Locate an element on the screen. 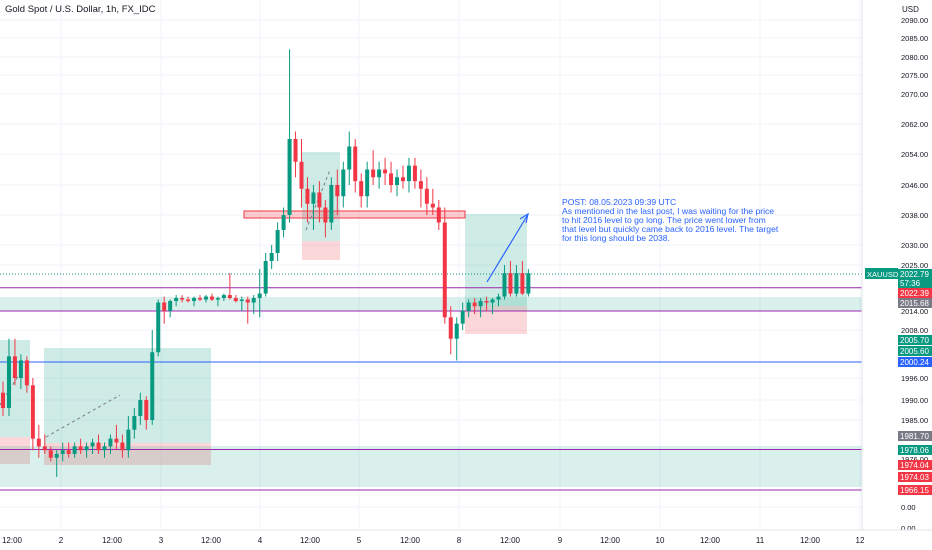 Image resolution: width=932 pixels, height=550 pixels. annotation-line-1: POST: 08.05.2023 09:39 UTC is located at coordinates (619, 202).